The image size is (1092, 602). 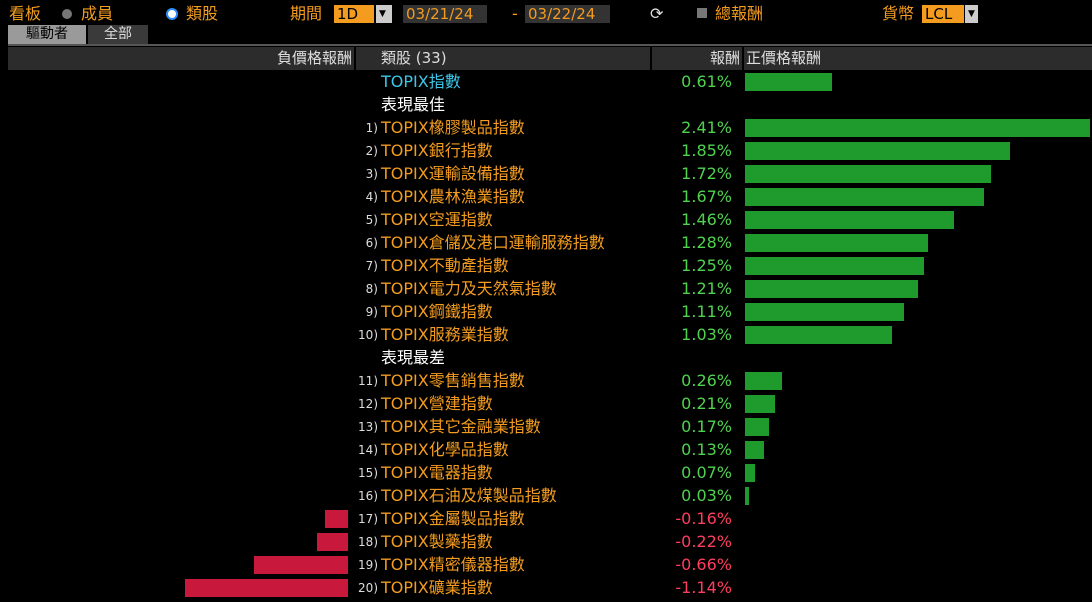 What do you see at coordinates (172, 14) in the screenshot?
I see `radio-sectors` at bounding box center [172, 14].